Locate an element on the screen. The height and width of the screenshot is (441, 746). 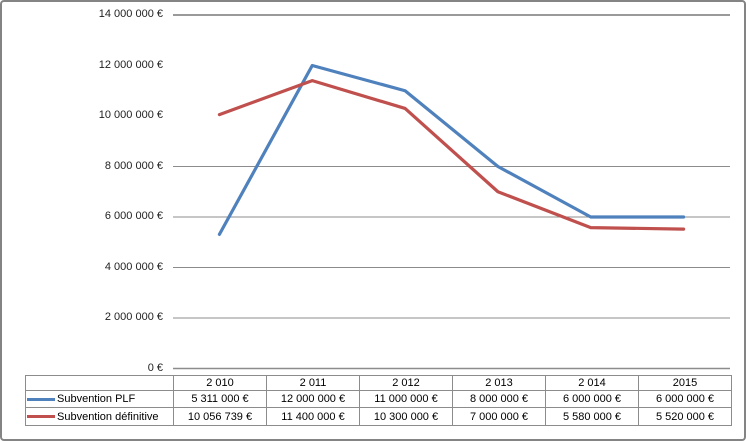
y-axis-tick-label: 14 000 000 € is located at coordinates (130, 14).